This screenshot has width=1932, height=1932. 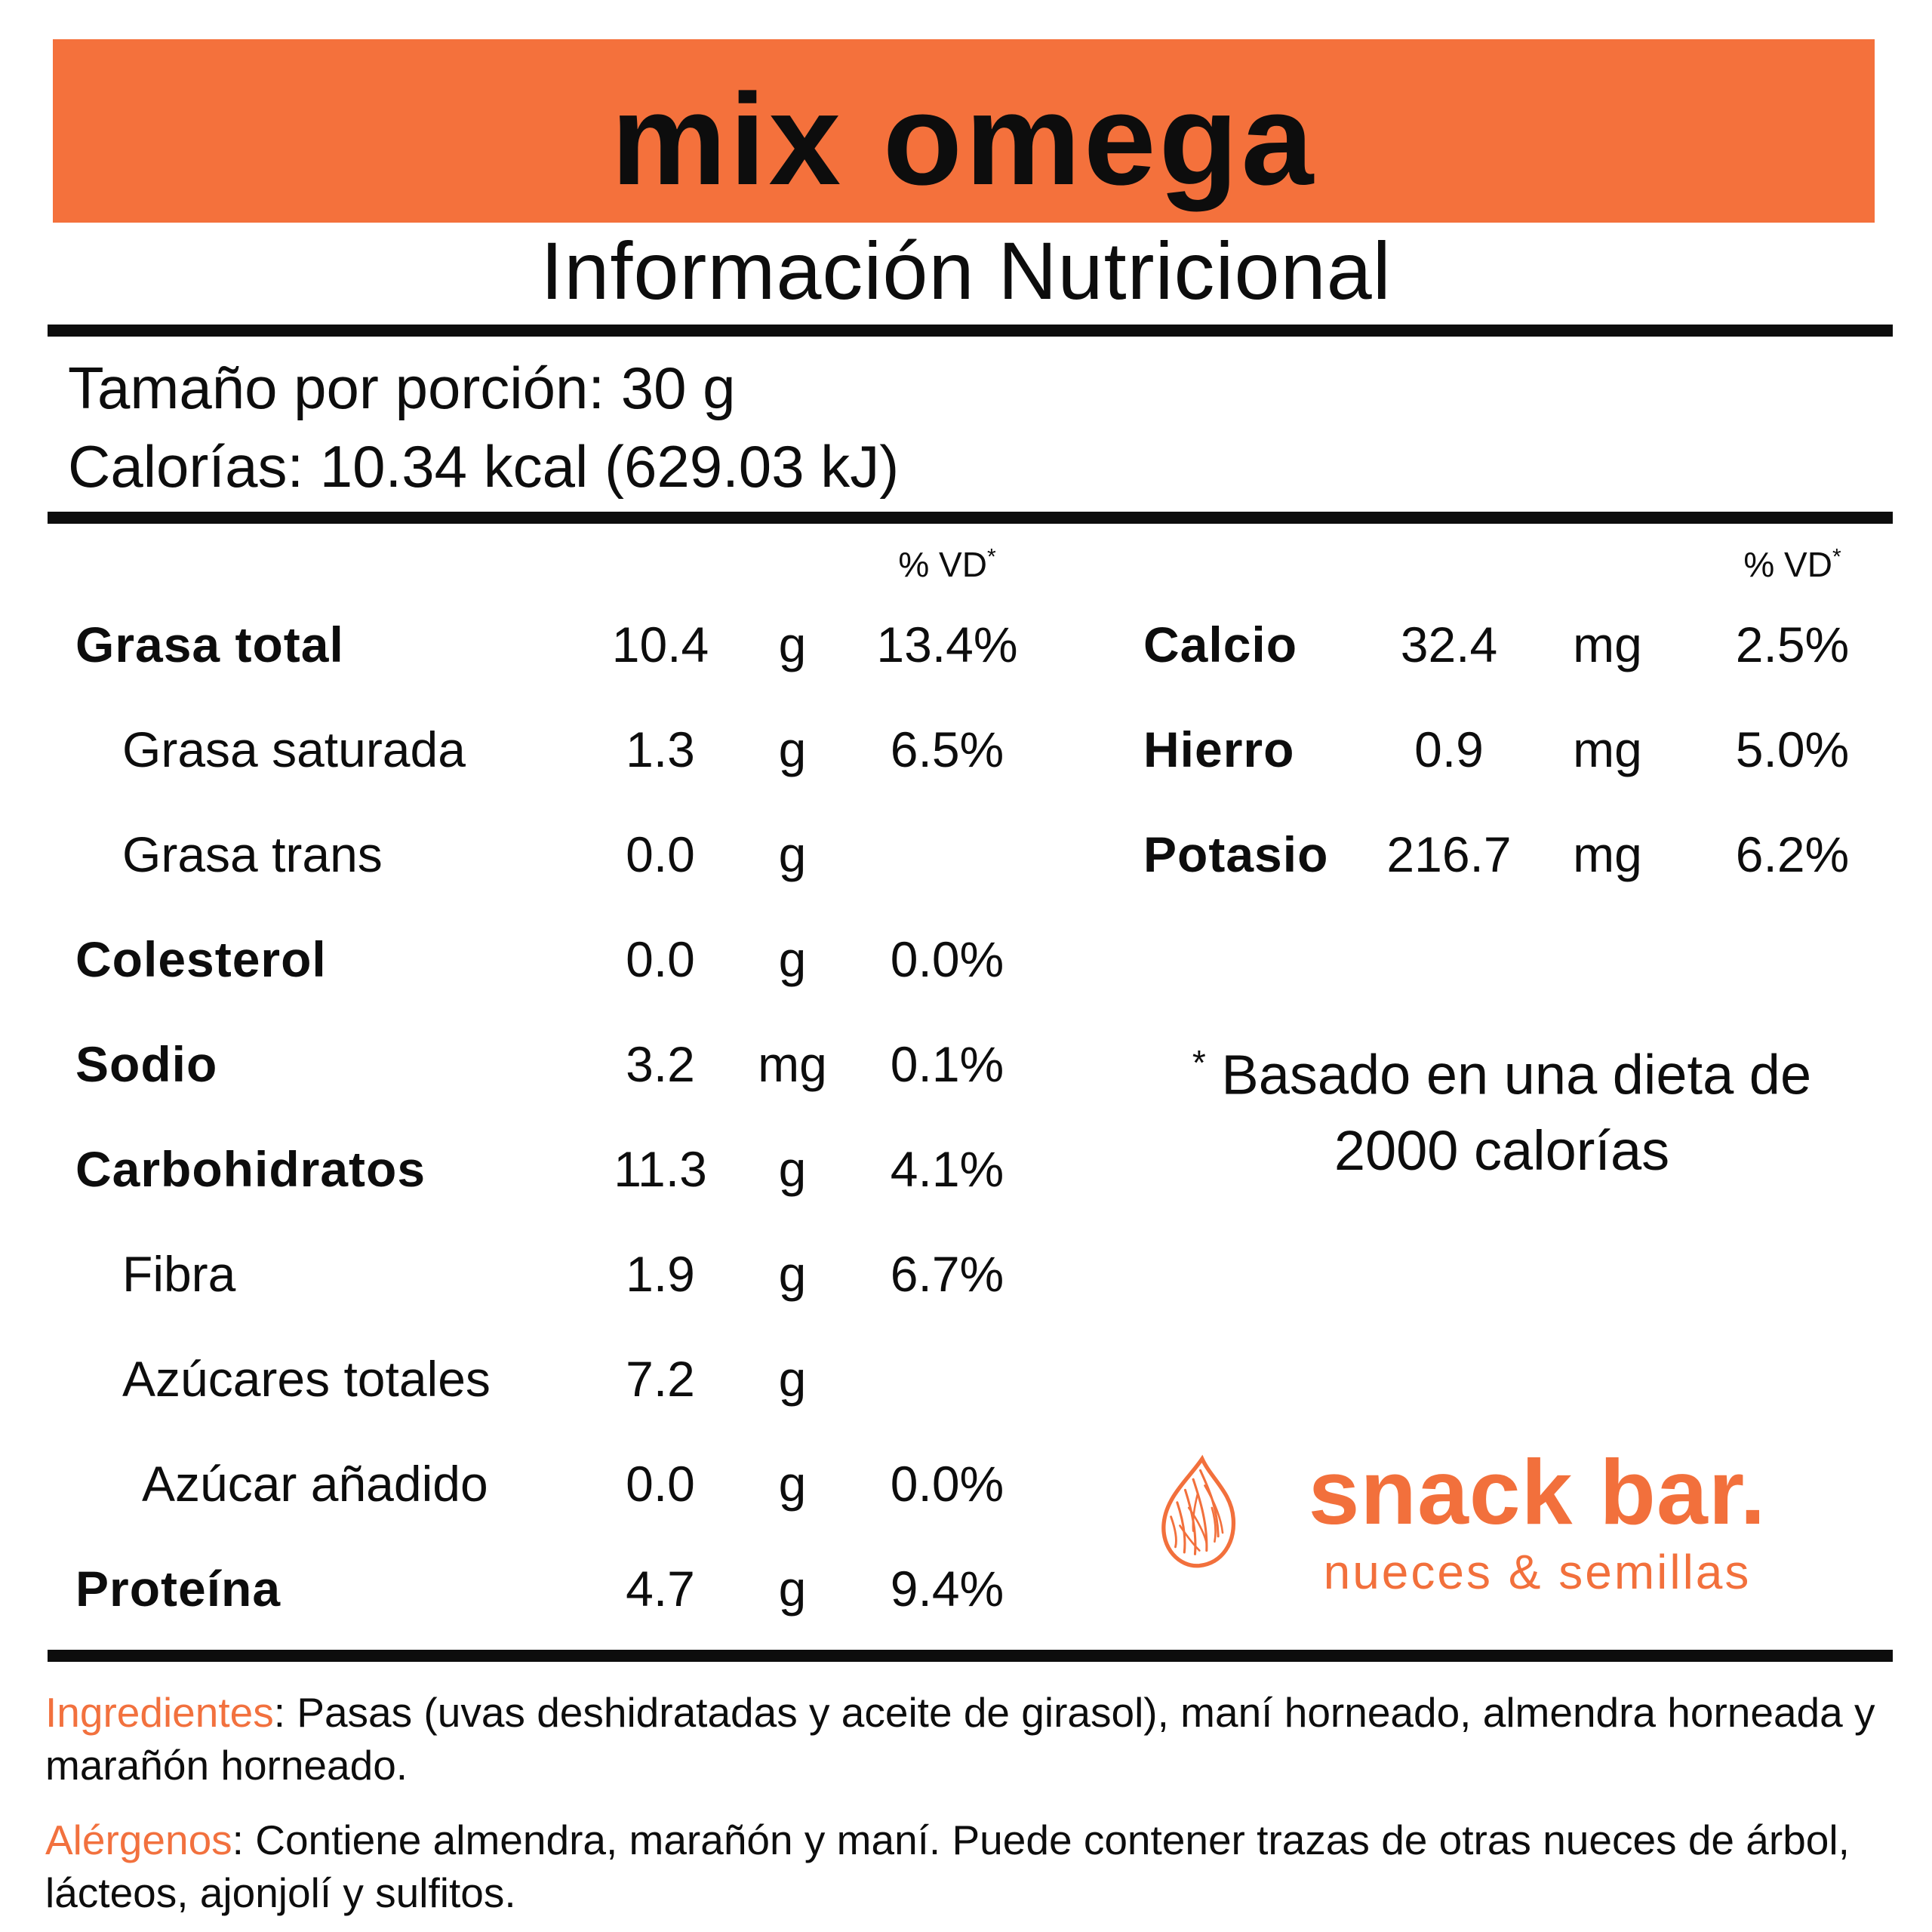 What do you see at coordinates (1220, 644) in the screenshot?
I see `nutrient-label: Calcio` at bounding box center [1220, 644].